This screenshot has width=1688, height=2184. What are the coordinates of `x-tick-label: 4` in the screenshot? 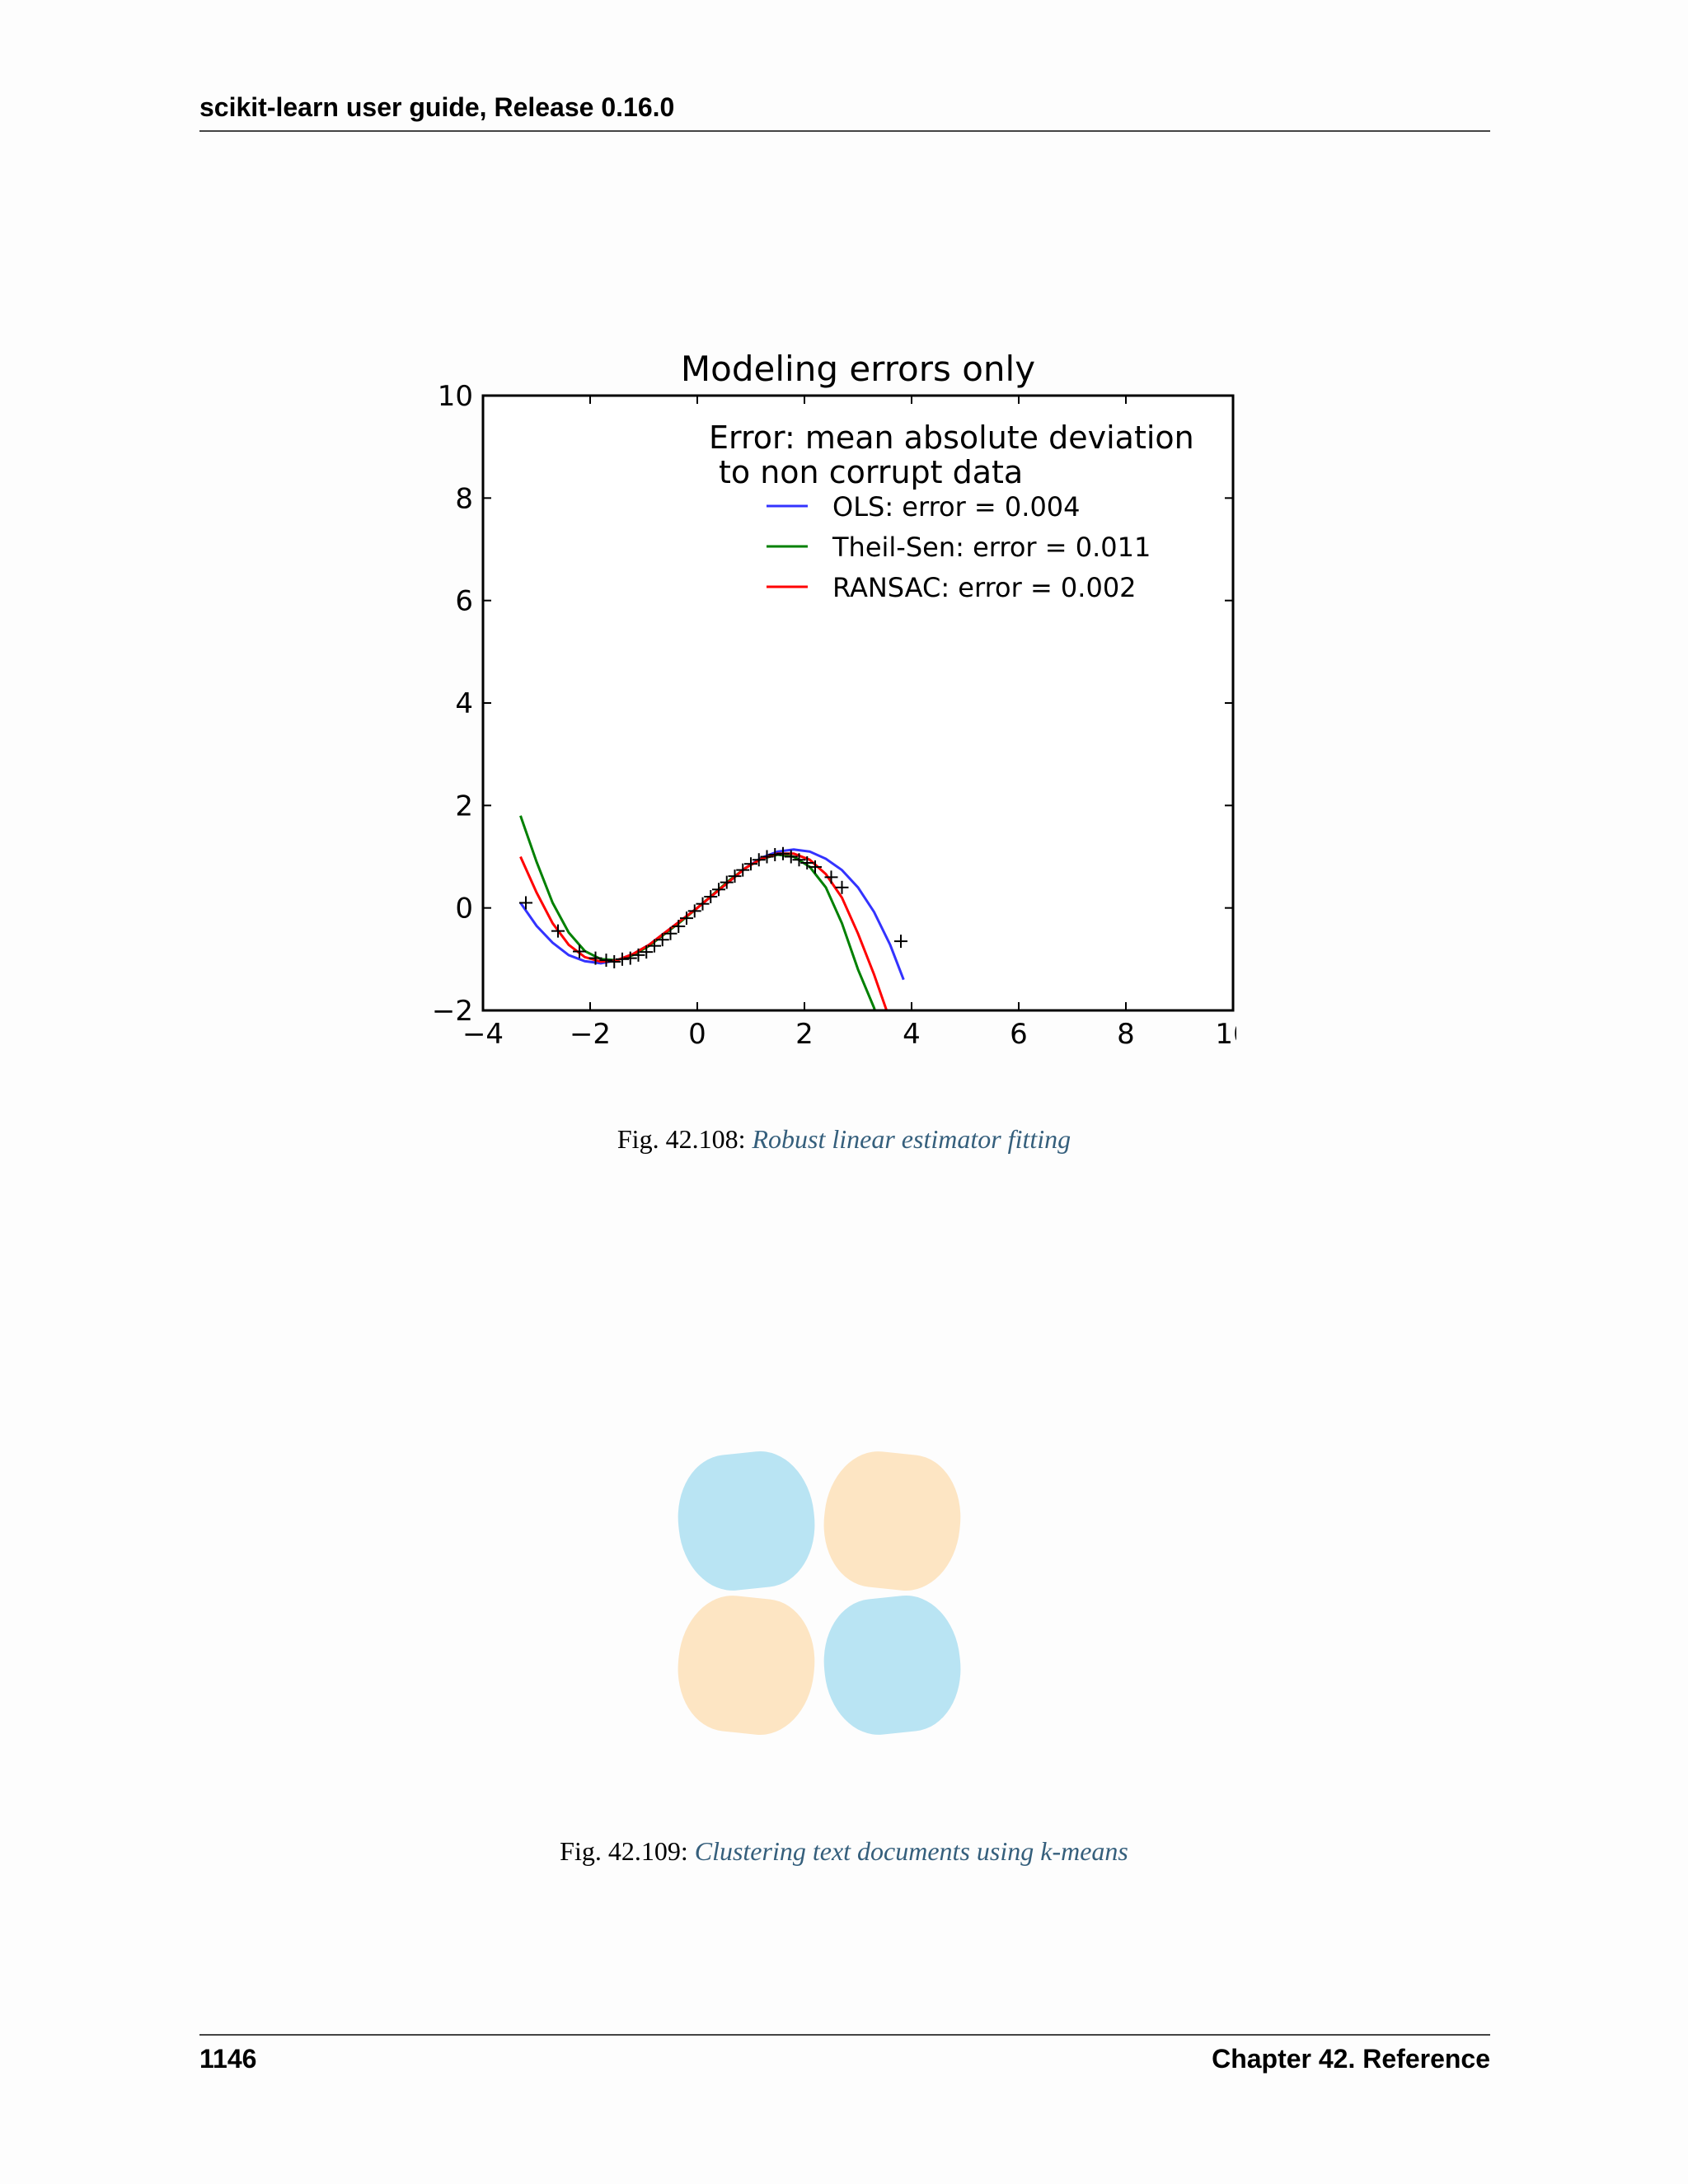 It's located at (912, 1034).